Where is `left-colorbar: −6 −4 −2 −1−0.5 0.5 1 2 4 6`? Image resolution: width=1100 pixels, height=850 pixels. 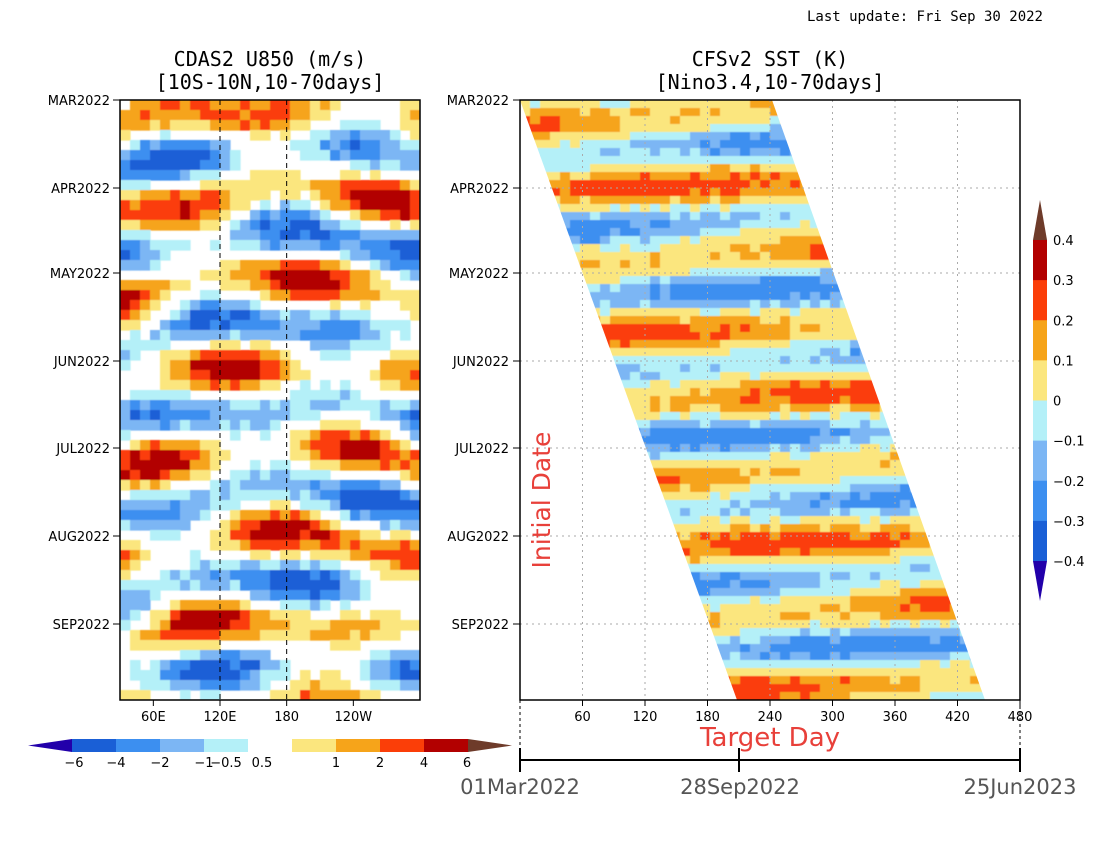
left-colorbar: −6 −4 −2 −1−0.5 0.5 1 2 4 6 is located at coordinates (270, 755).